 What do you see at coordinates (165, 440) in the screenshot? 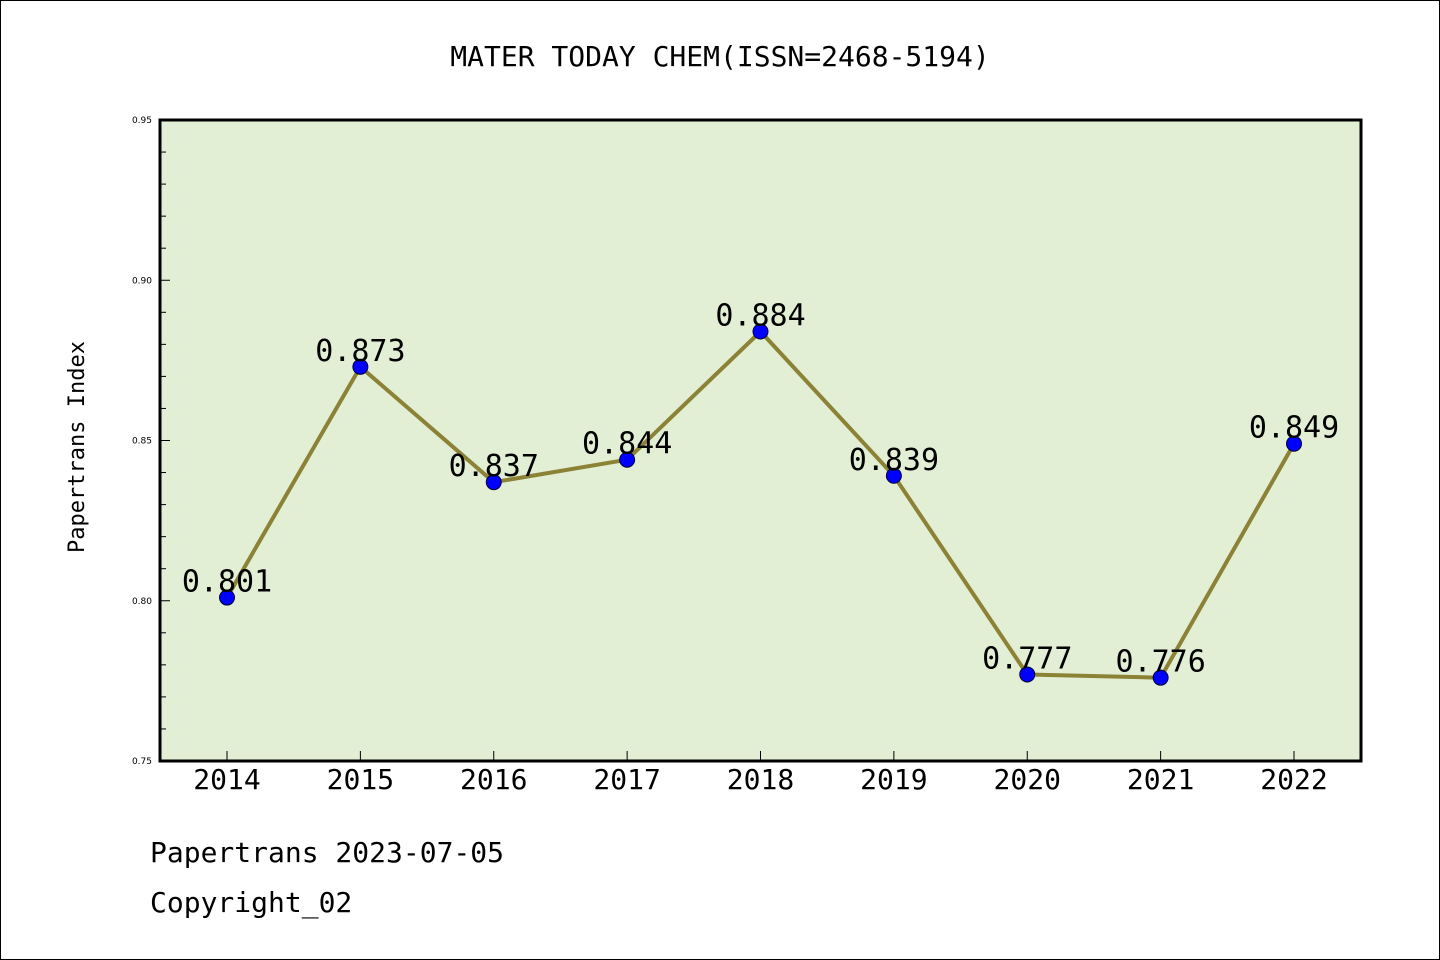
I see `y-axis-ticks` at bounding box center [165, 440].